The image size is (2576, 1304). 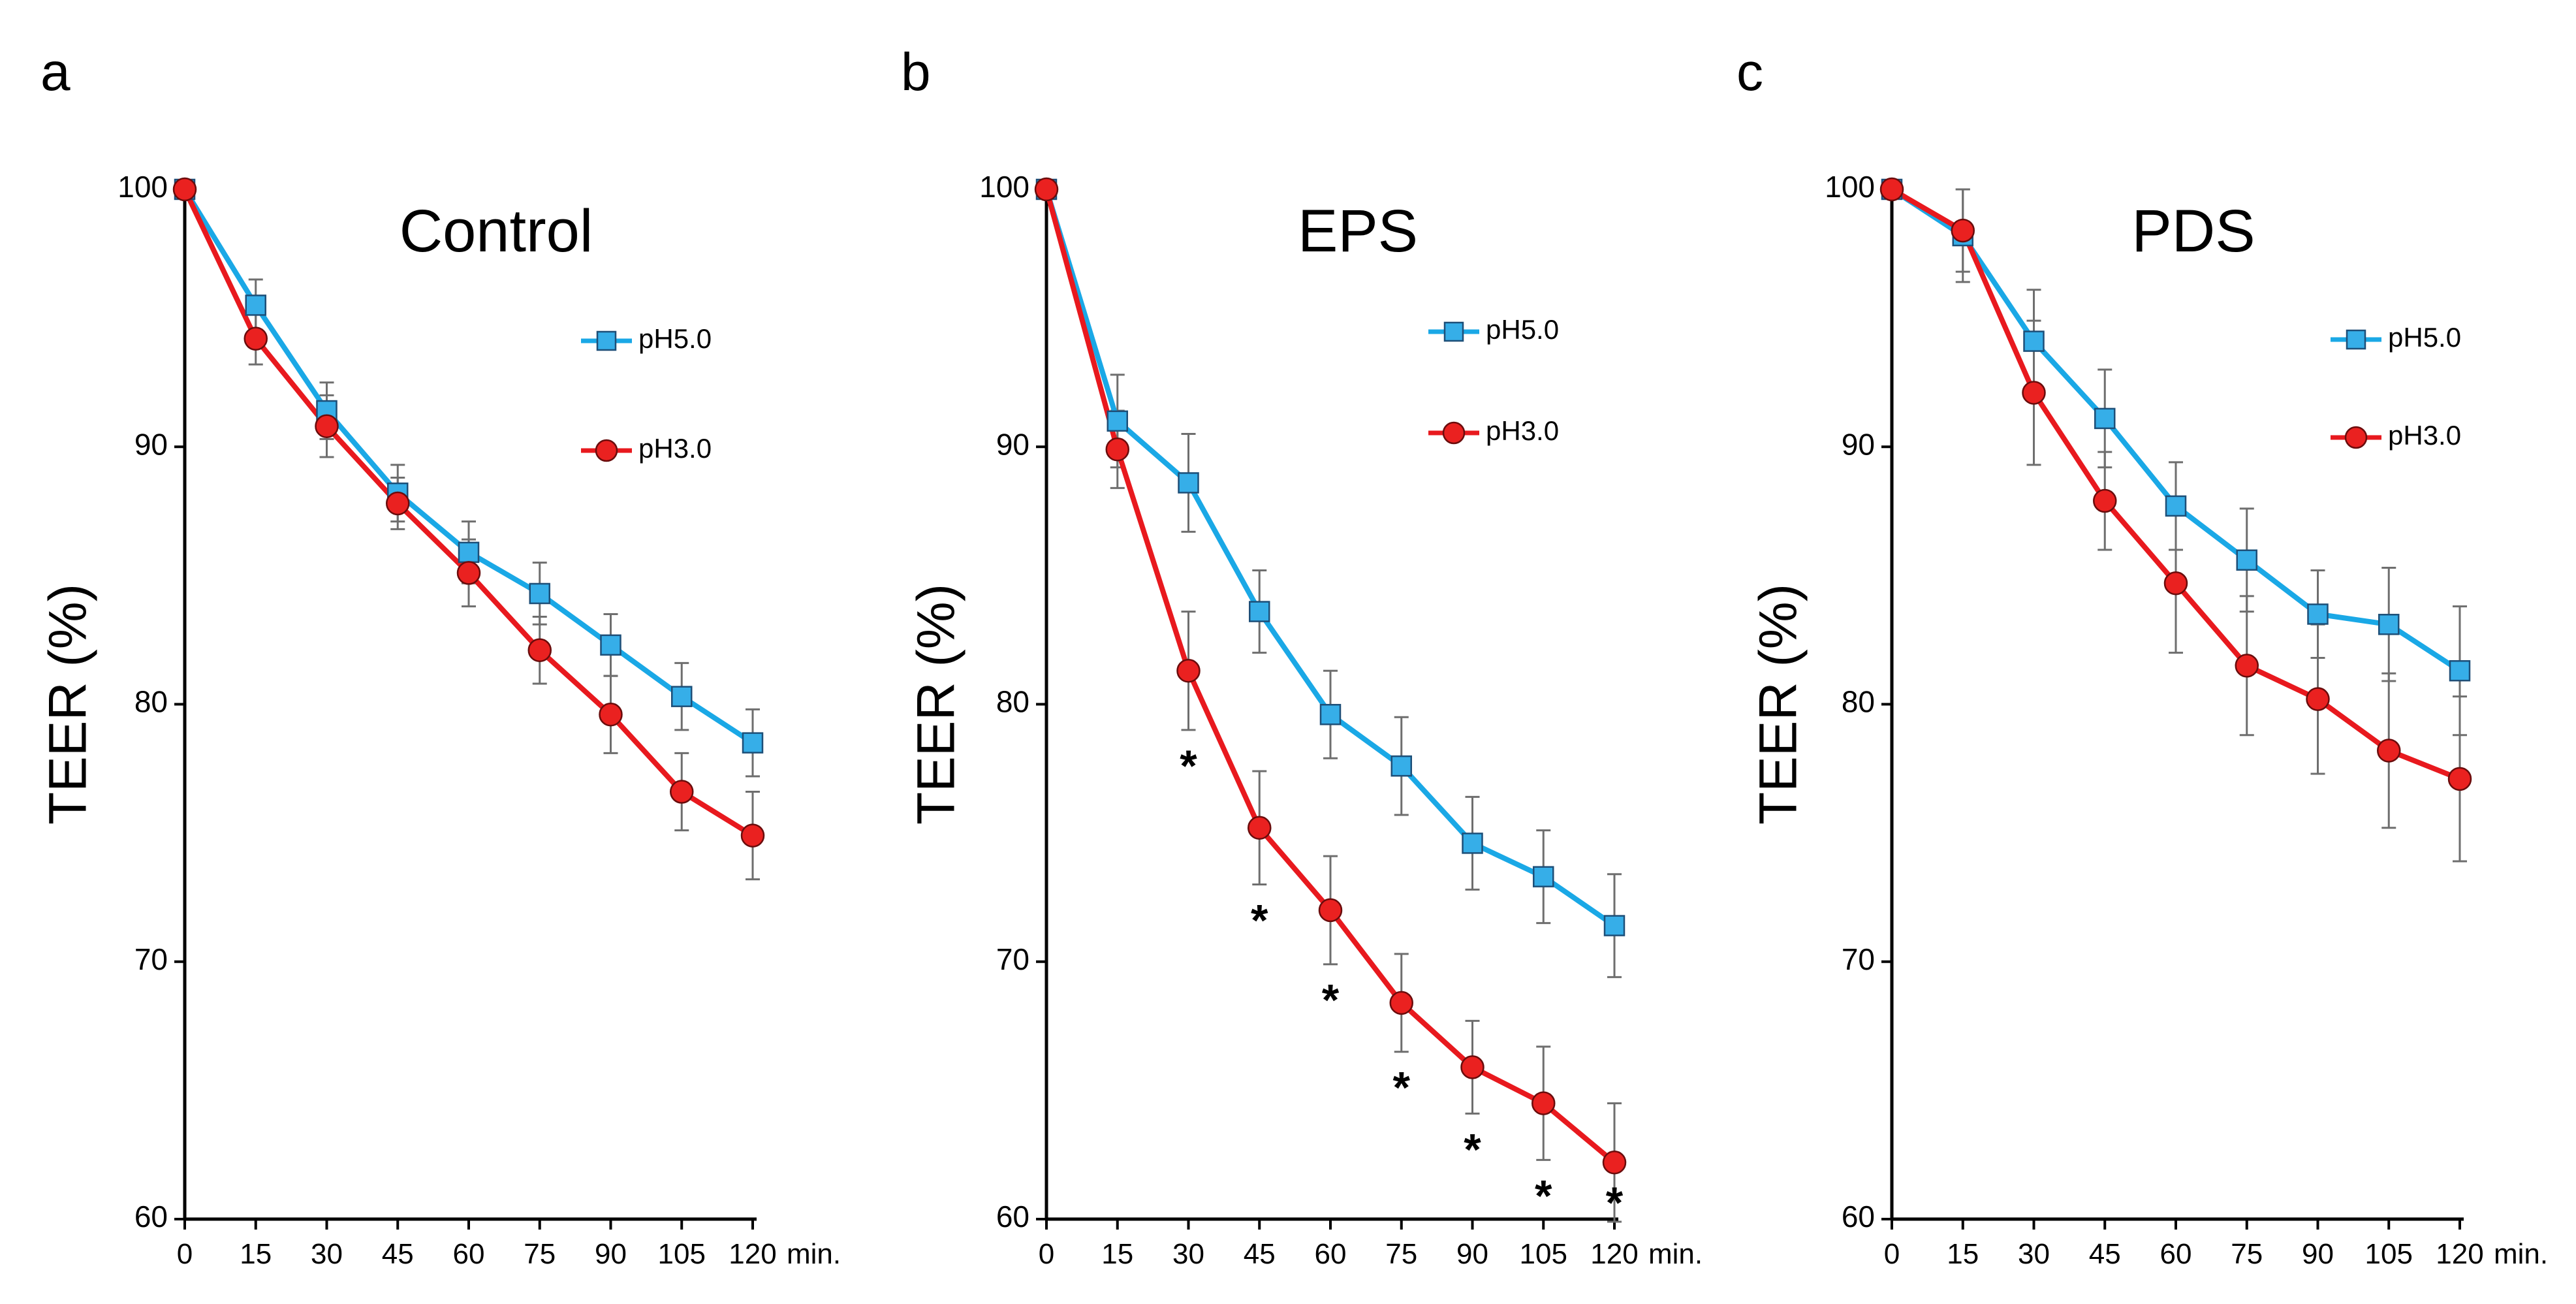 I want to click on panel-letter: b, so click(x=916, y=72).